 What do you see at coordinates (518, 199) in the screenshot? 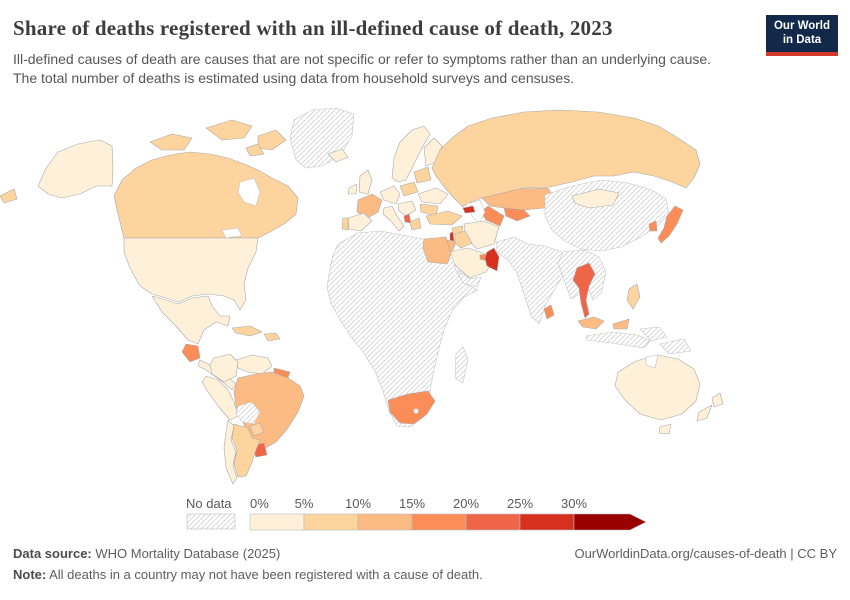
I see `country-kazakhstan` at bounding box center [518, 199].